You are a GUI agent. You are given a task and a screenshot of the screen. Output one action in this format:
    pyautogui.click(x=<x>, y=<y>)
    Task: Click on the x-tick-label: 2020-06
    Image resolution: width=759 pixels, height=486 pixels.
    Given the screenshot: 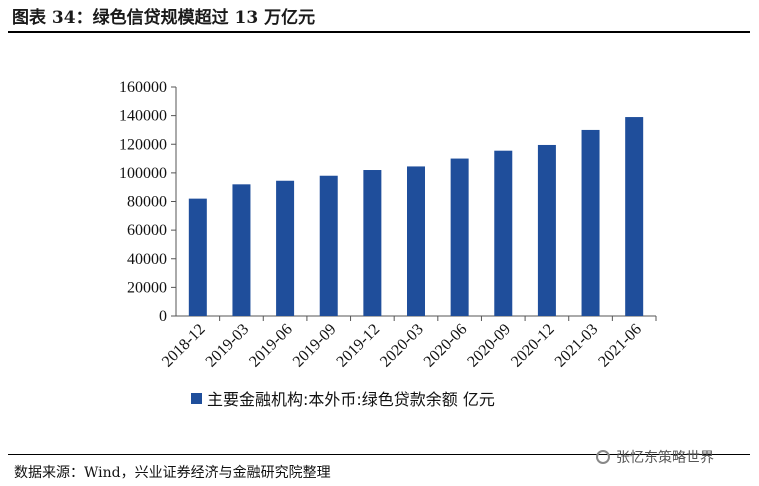 What is the action you would take?
    pyautogui.click(x=446, y=346)
    